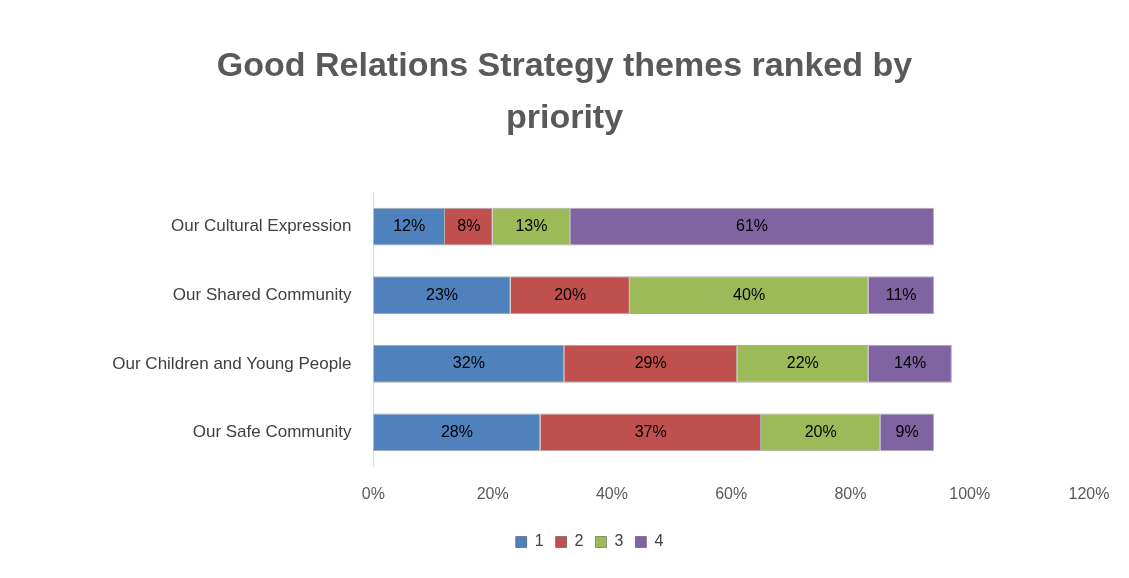 This screenshot has width=1129, height=578. What do you see at coordinates (850, 493) in the screenshot?
I see `x-tick-label: 80%` at bounding box center [850, 493].